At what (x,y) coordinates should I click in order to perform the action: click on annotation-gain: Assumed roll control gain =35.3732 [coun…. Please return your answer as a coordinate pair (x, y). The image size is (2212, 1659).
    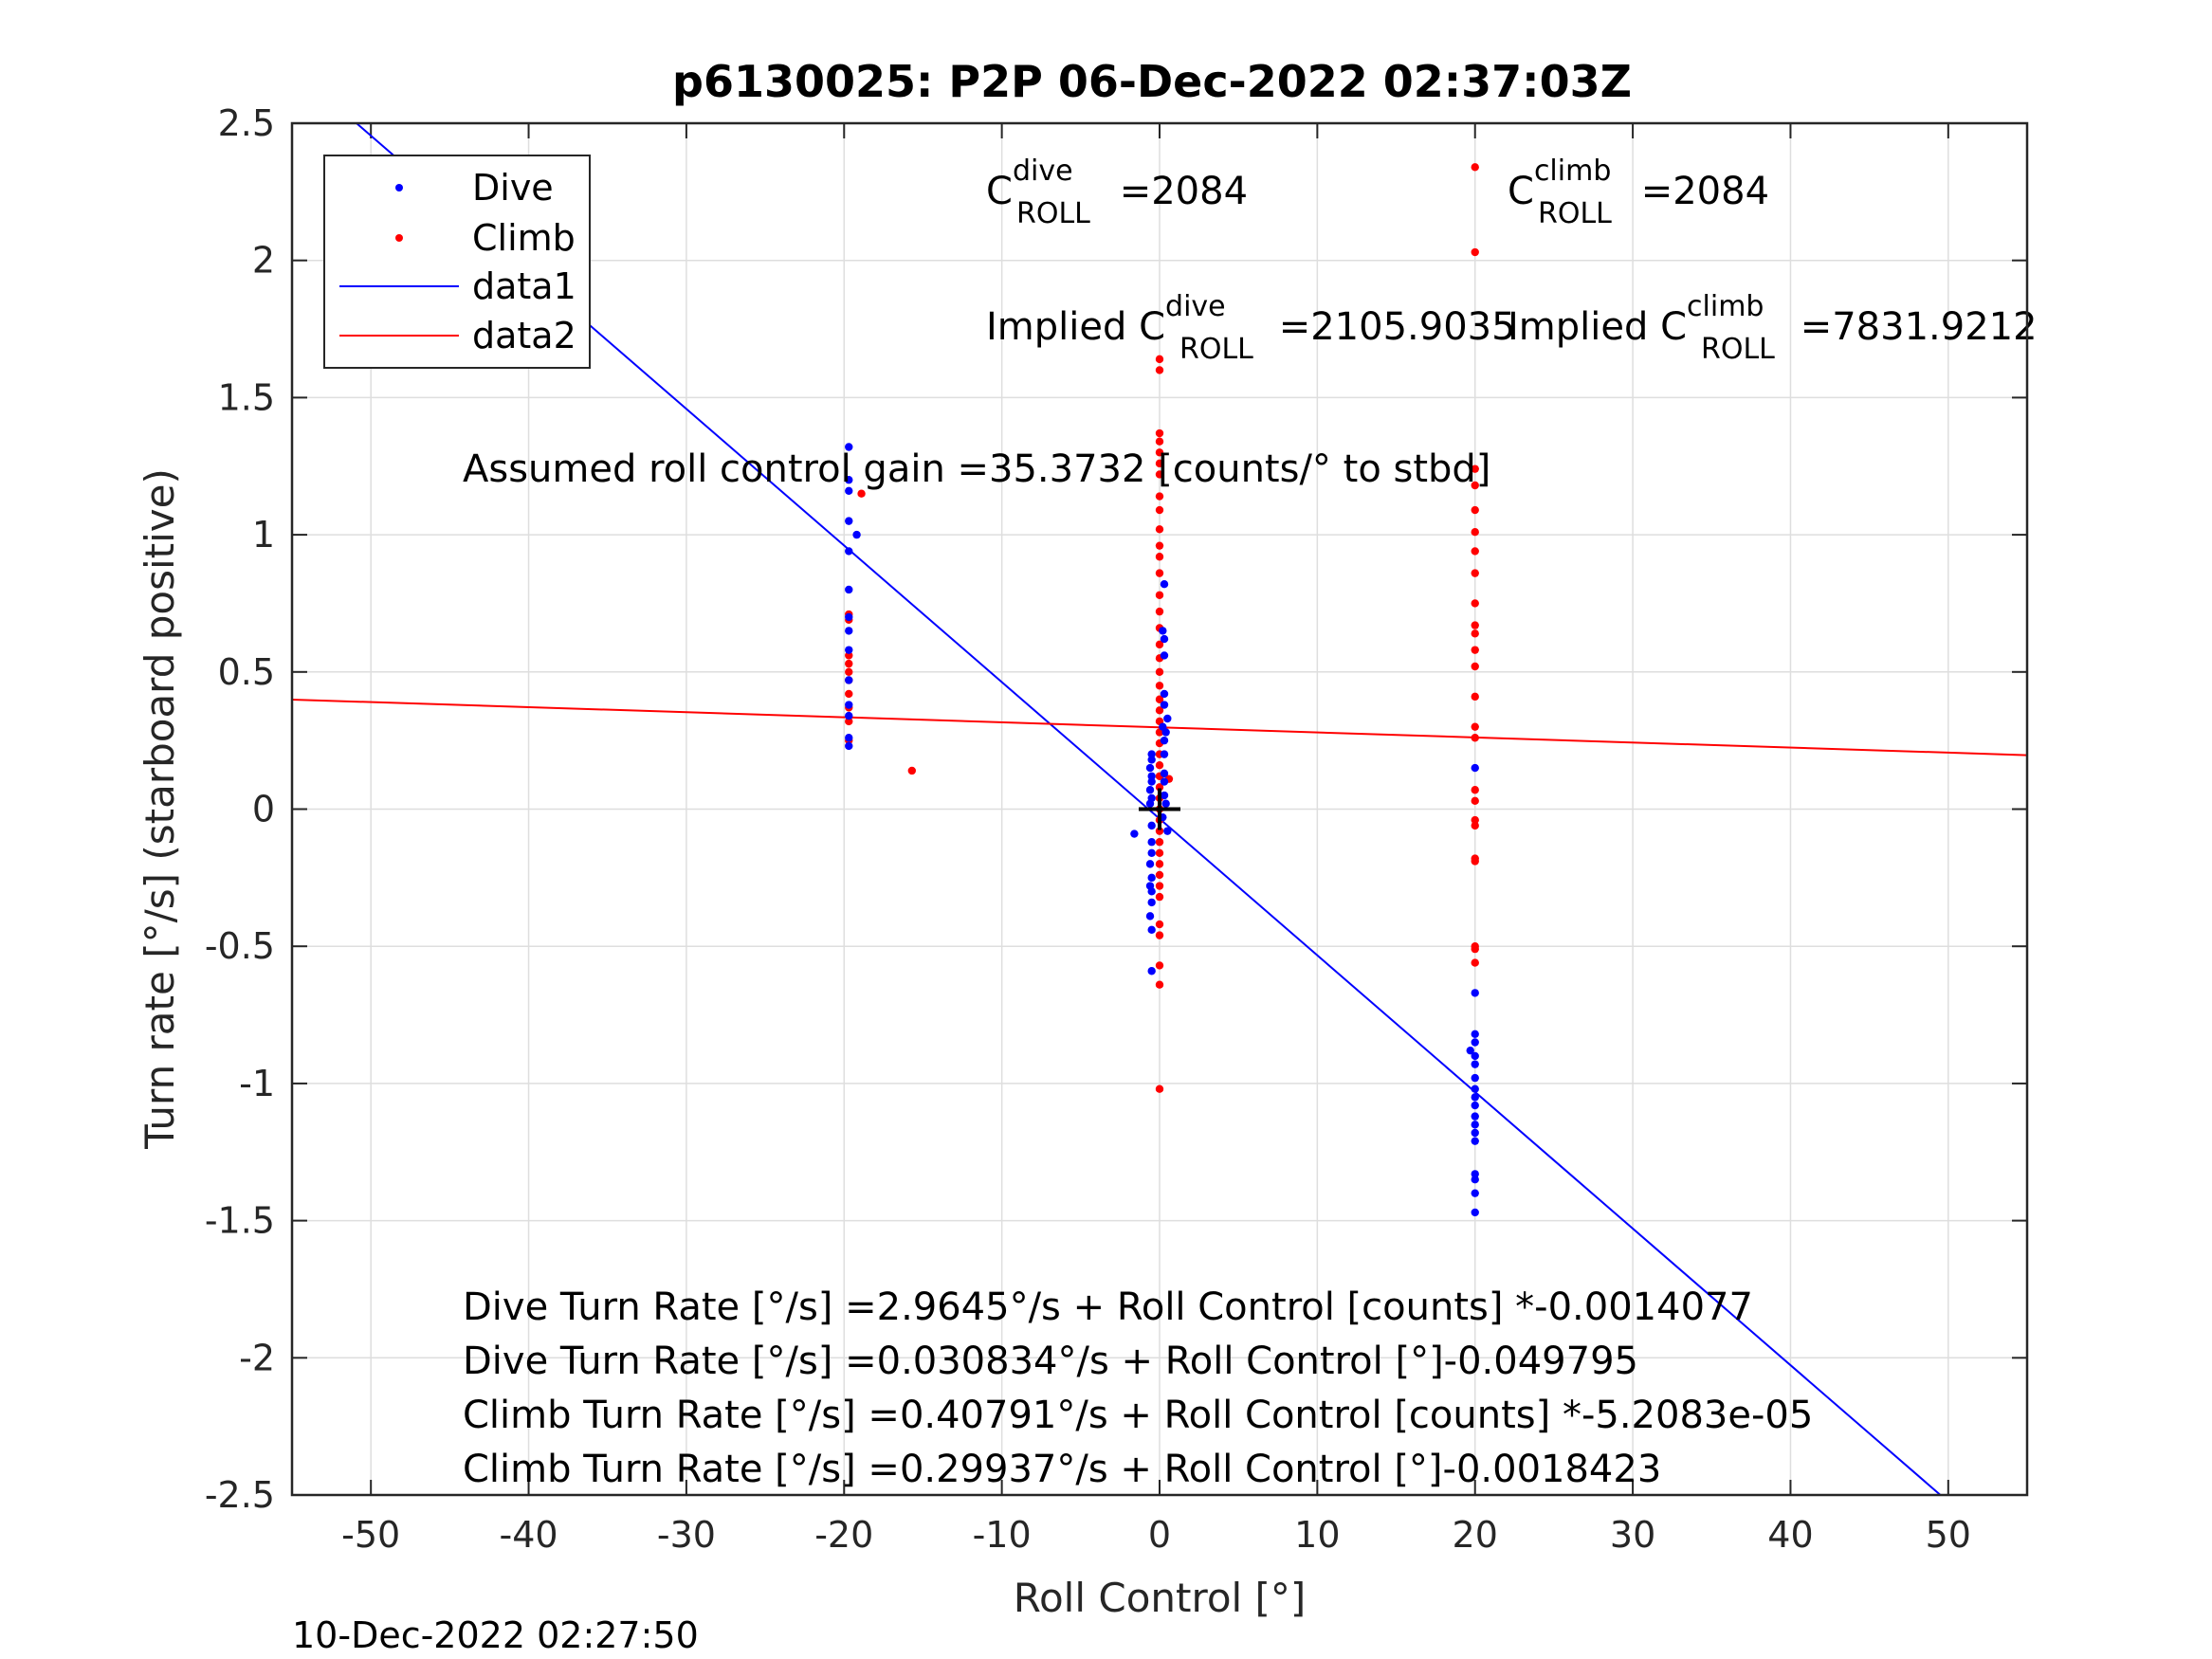
    Looking at the image, I should click on (976, 469).